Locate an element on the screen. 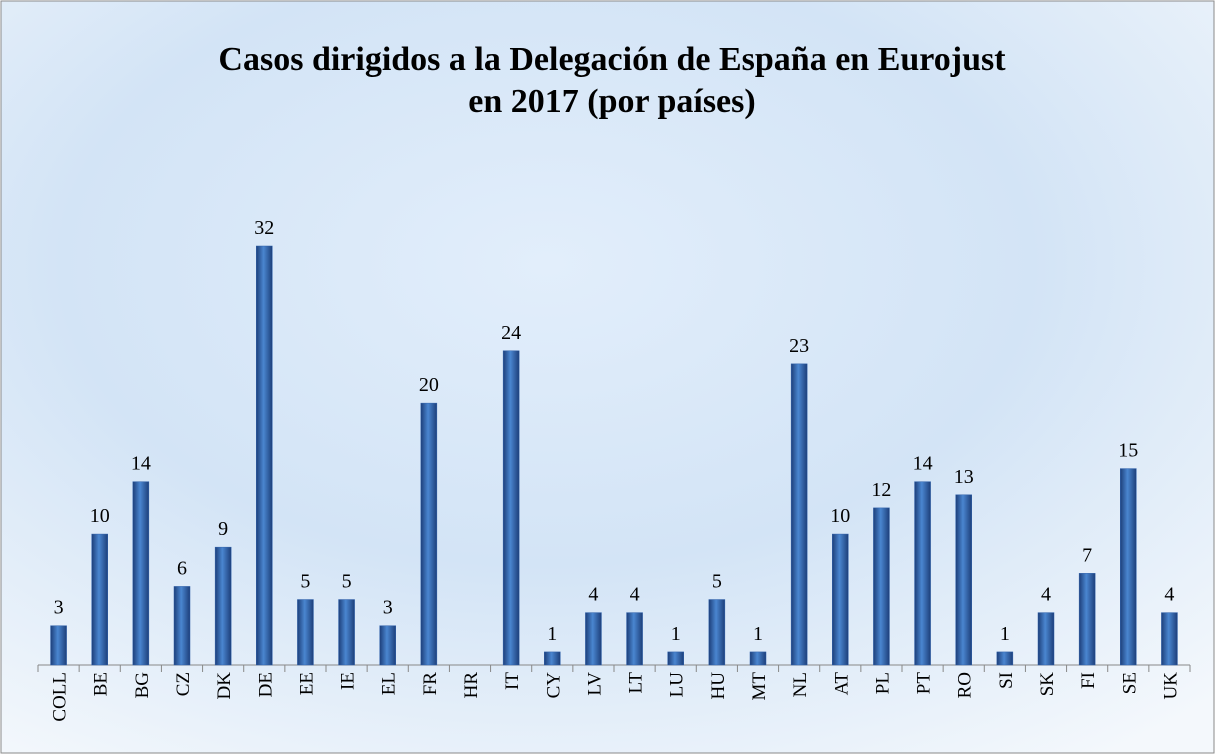  value-label: 32 is located at coordinates (264, 228).